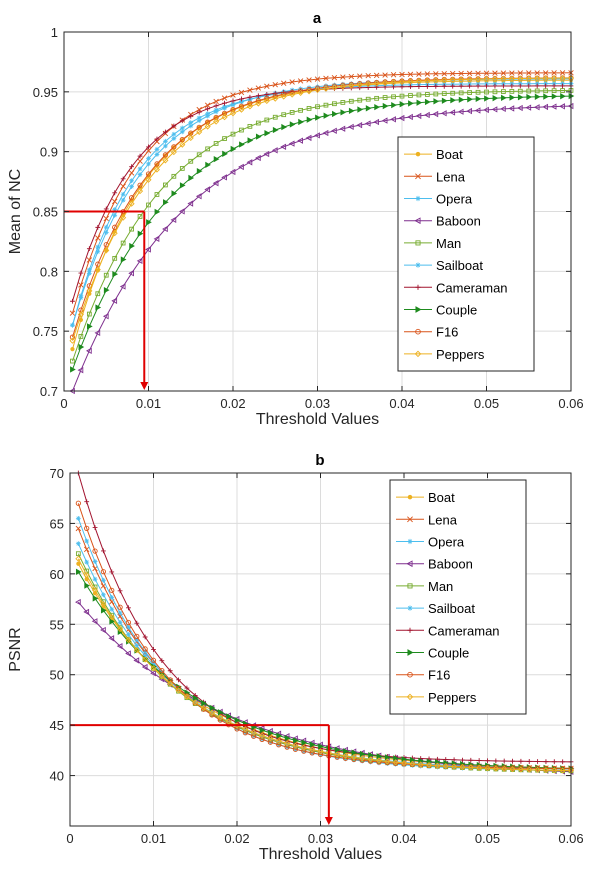 The height and width of the screenshot is (871, 593). Describe the element at coordinates (57, 675) in the screenshot. I see `y-tick-label: 50` at that location.